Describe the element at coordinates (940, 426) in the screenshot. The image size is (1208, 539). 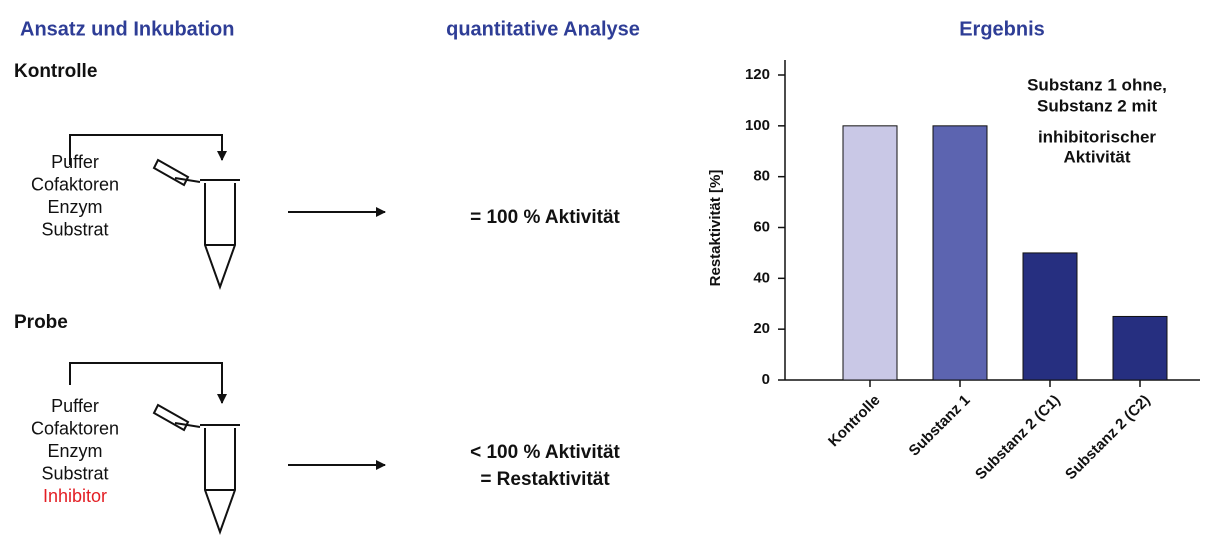
I see `x-tick-label: Substanz 1` at that location.